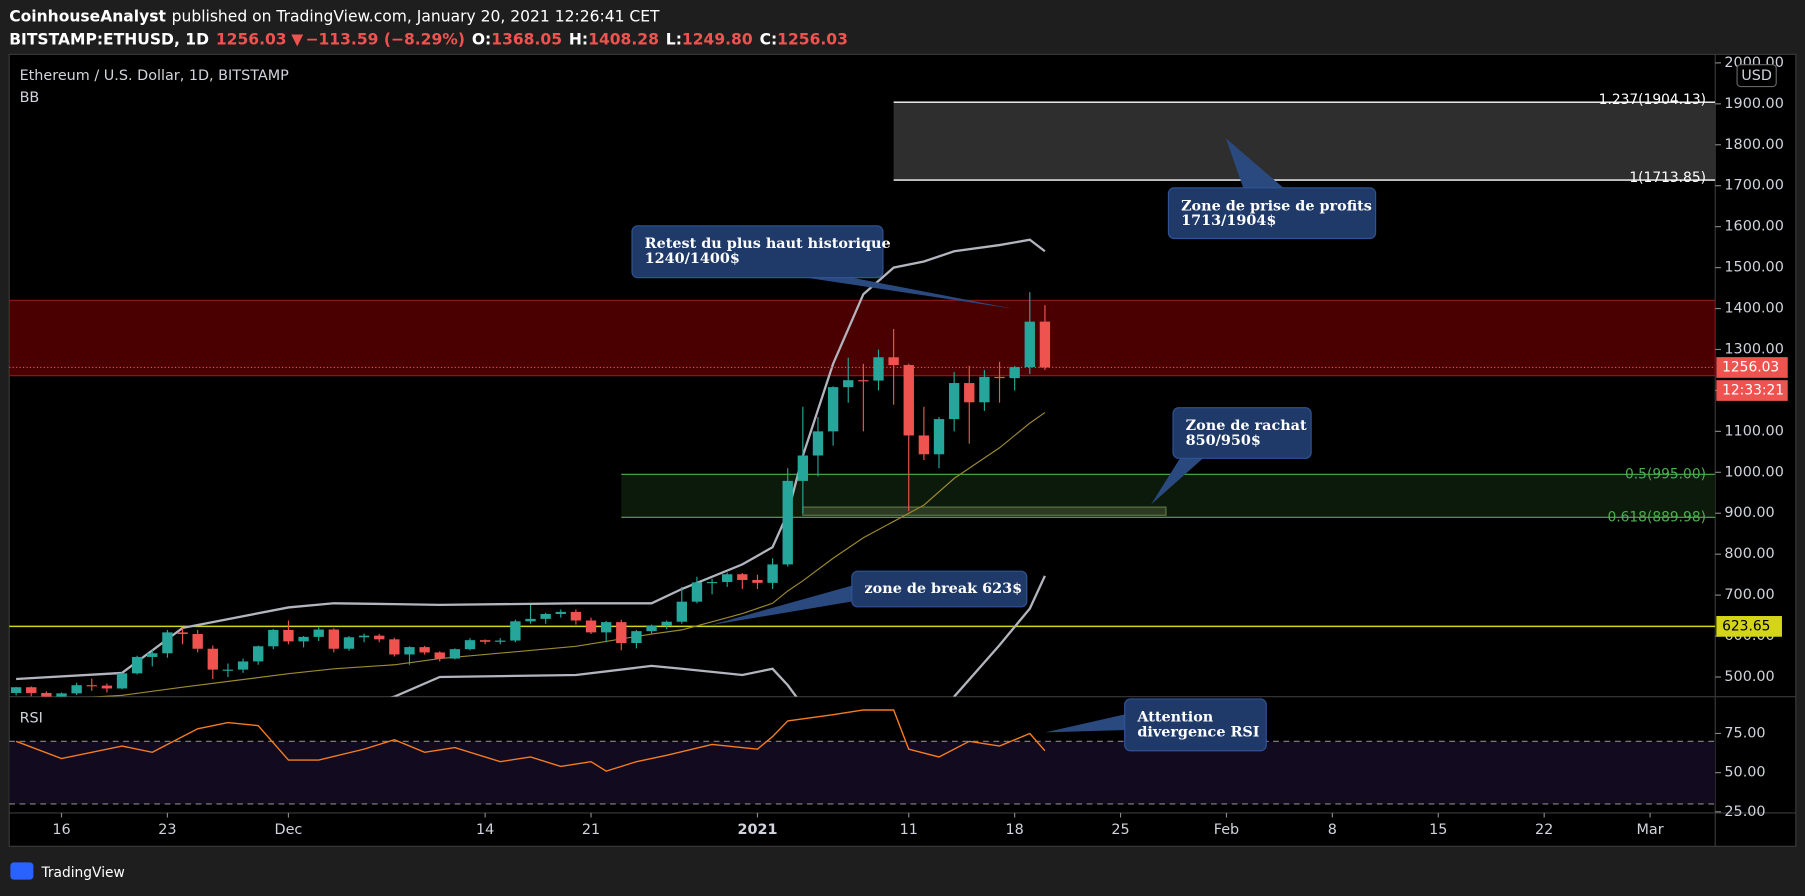 This screenshot has height=896, width=1805. I want to click on fib-label: 0.5(995.00), so click(1665, 474).